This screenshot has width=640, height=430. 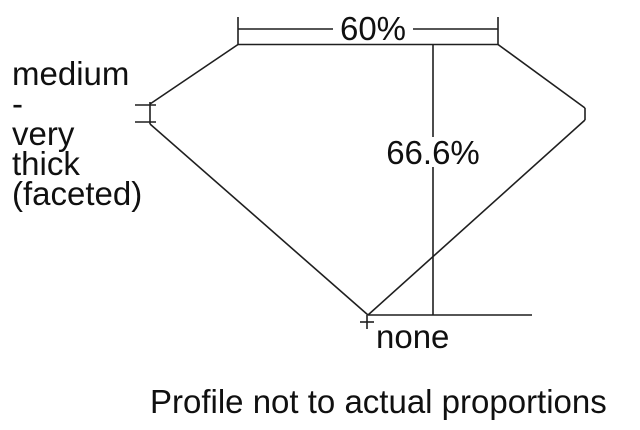 I want to click on table-label-mask, so click(x=373, y=28).